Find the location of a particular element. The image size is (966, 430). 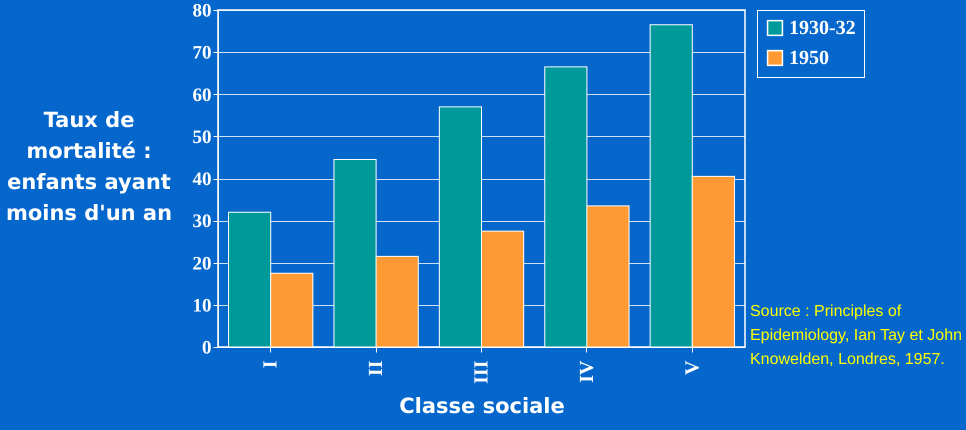

y-tick-label: 10 is located at coordinates (202, 305).